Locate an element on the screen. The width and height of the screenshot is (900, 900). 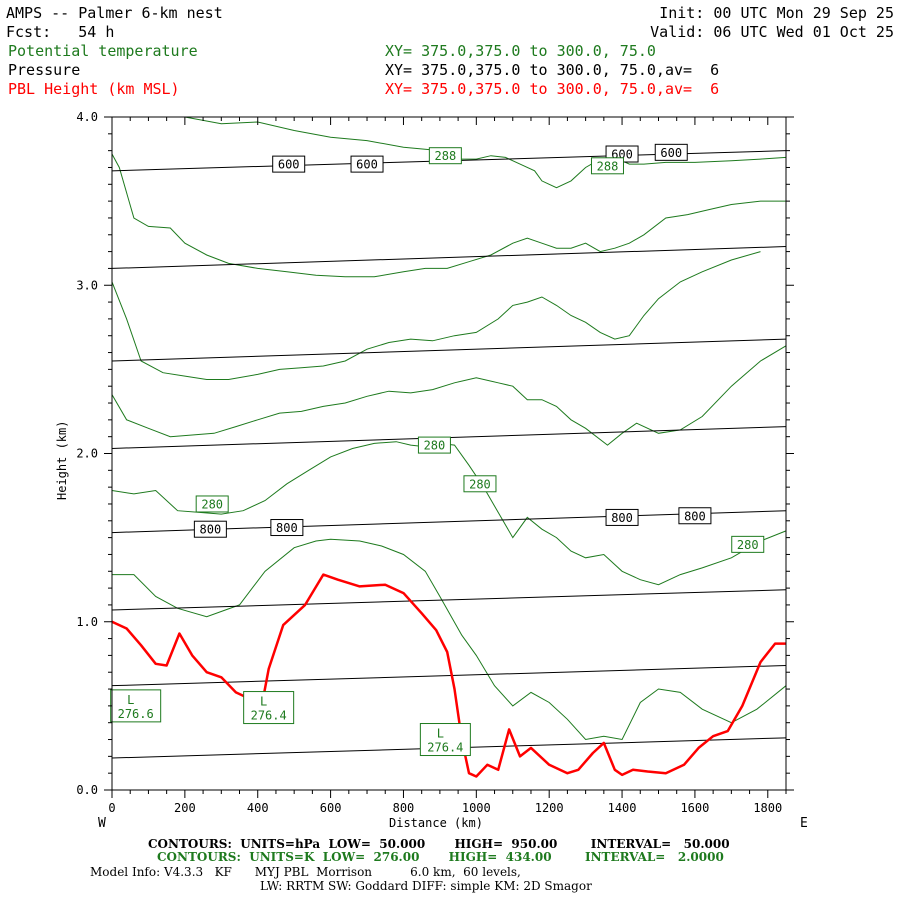
y-tick-label: 2.0 is located at coordinates (87, 454).